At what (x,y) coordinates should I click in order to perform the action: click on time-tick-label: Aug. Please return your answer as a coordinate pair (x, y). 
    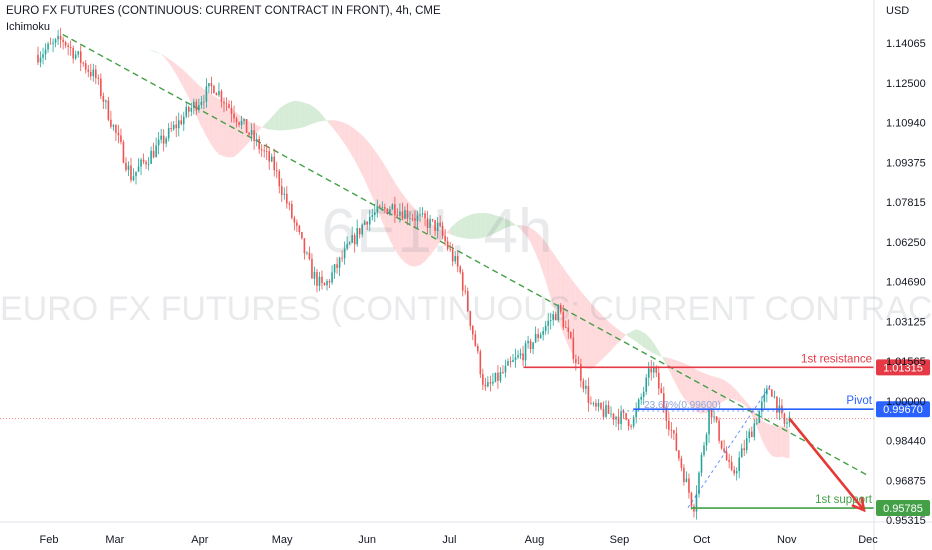
    Looking at the image, I should click on (535, 540).